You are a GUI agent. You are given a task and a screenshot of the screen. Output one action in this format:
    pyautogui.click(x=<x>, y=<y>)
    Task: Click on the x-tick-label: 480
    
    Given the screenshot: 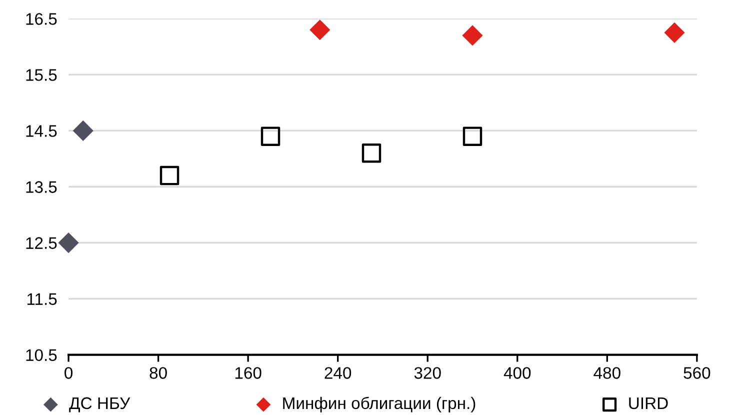 What is the action you would take?
    pyautogui.click(x=607, y=373)
    